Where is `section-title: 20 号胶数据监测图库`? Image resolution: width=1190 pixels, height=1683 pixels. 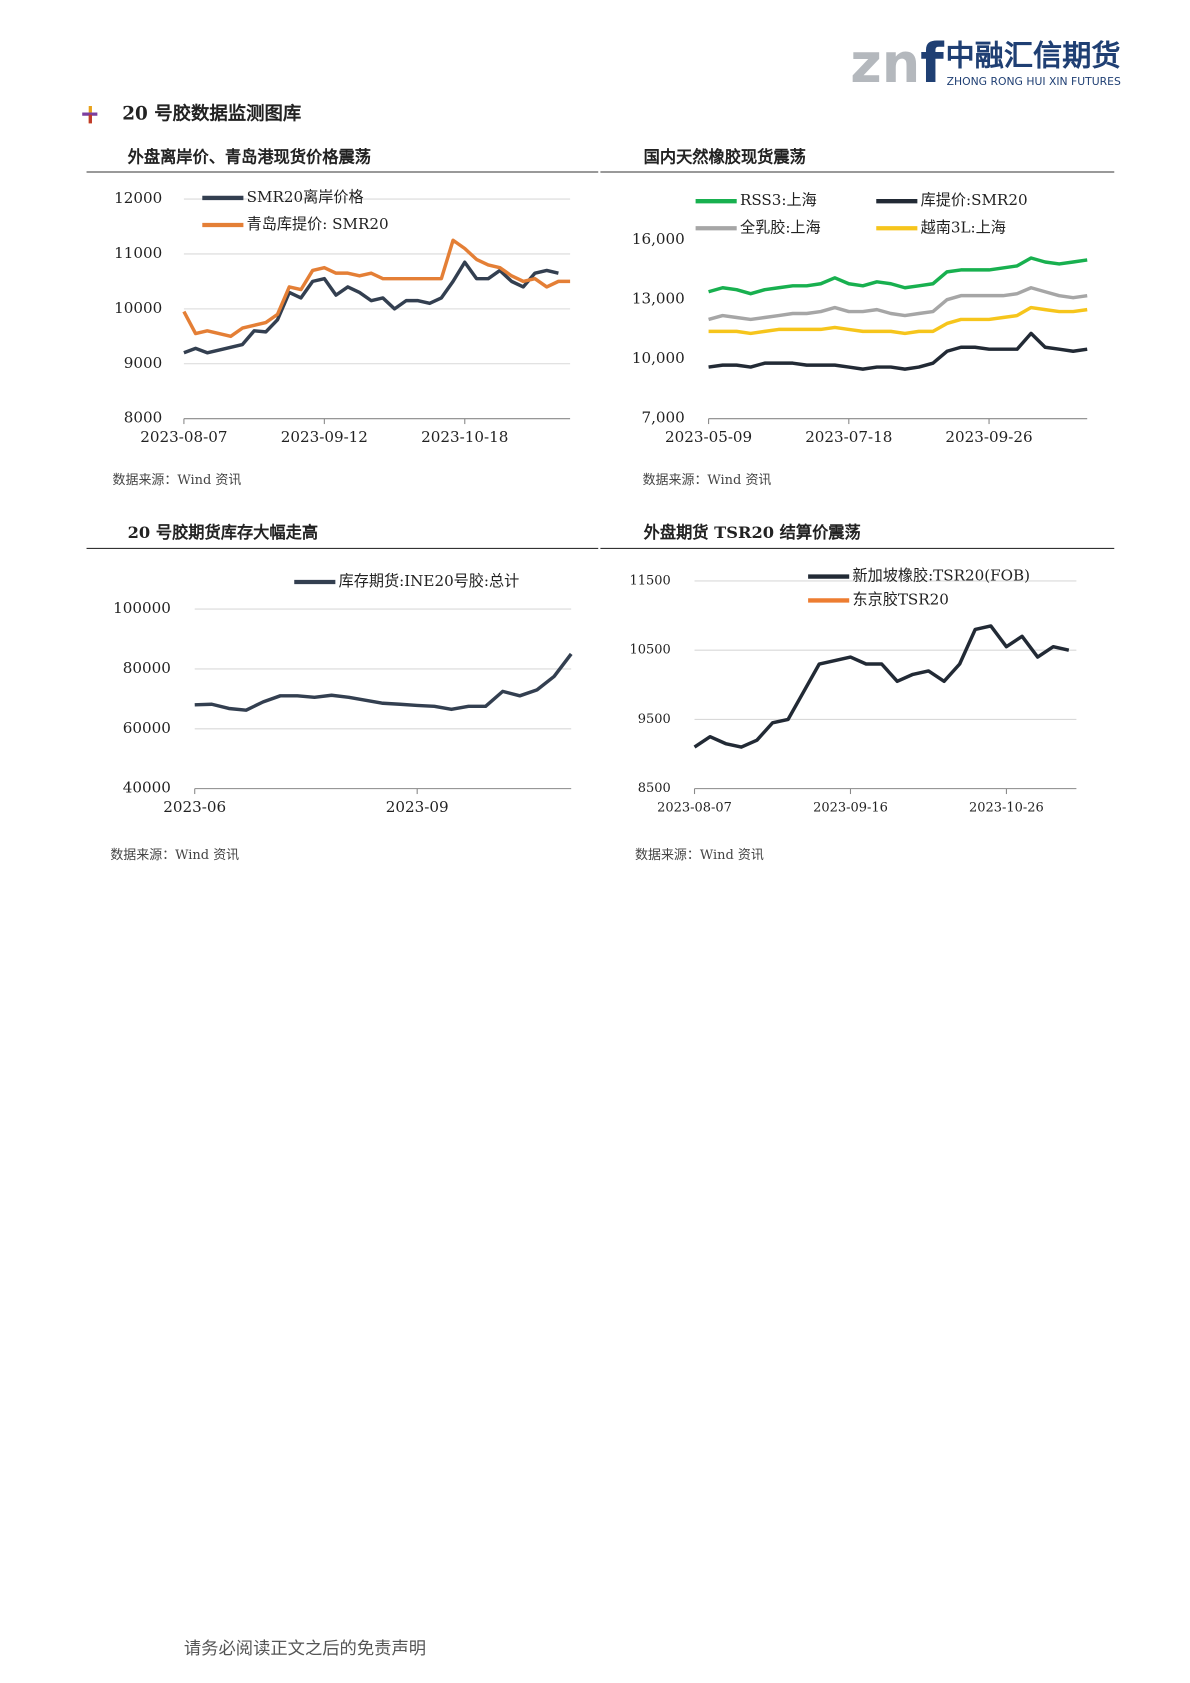 section-title: 20 号胶数据监测图库 is located at coordinates (211, 114).